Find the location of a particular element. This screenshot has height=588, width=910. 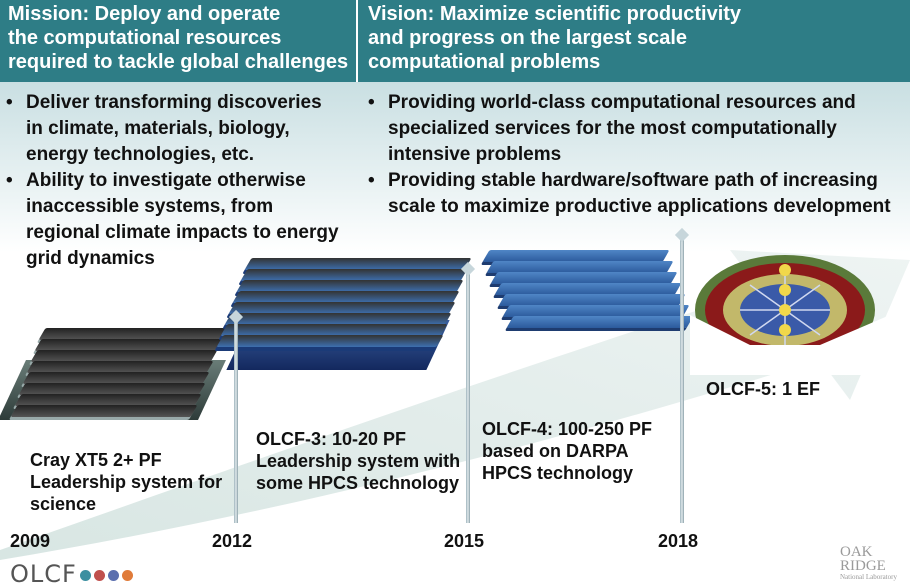

mission-title-line: required to tackle global challenges is located at coordinates (178, 62).